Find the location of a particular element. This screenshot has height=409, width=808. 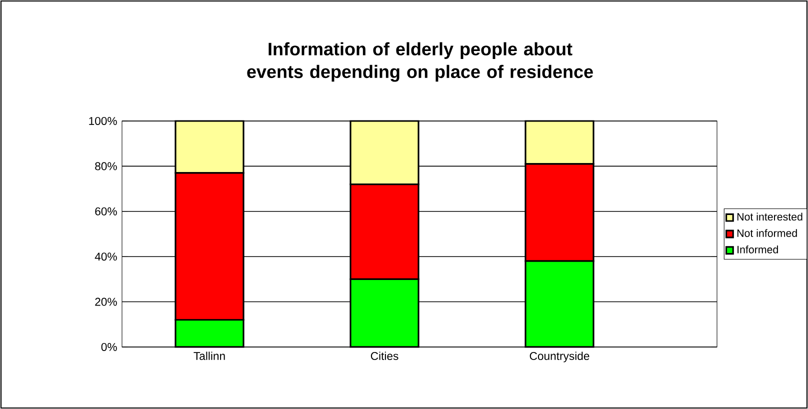

y-tick-label: 40% is located at coordinates (105, 256).